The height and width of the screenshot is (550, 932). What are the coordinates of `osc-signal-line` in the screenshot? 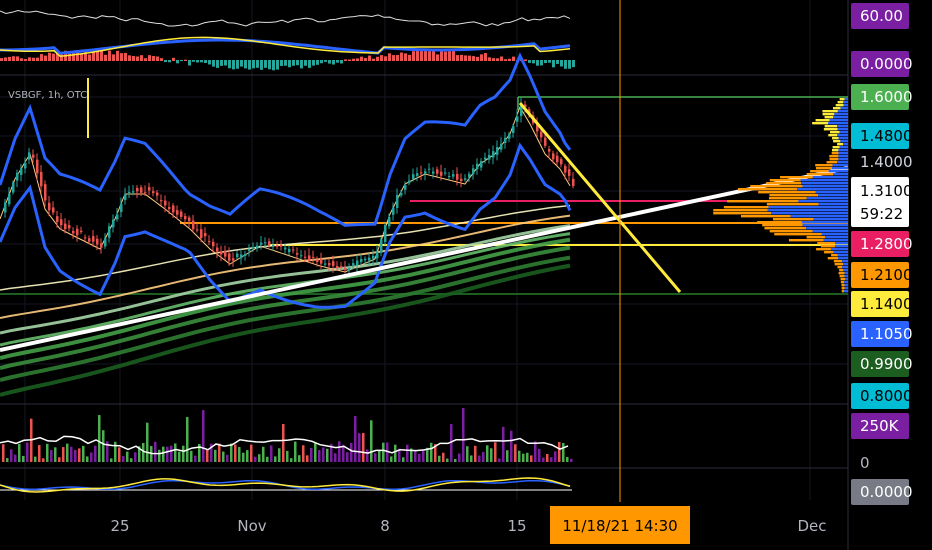 It's located at (285, 485).